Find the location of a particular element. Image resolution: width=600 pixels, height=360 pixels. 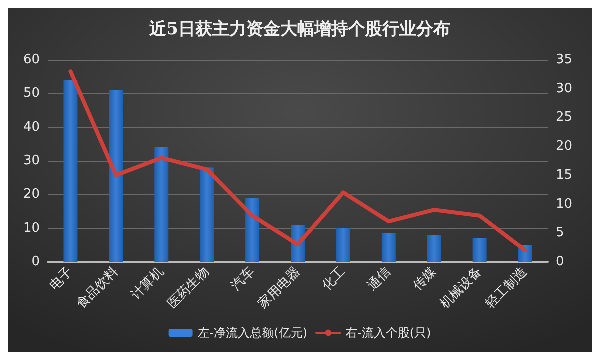

y2-tick-label: 20 is located at coordinates (564, 146).